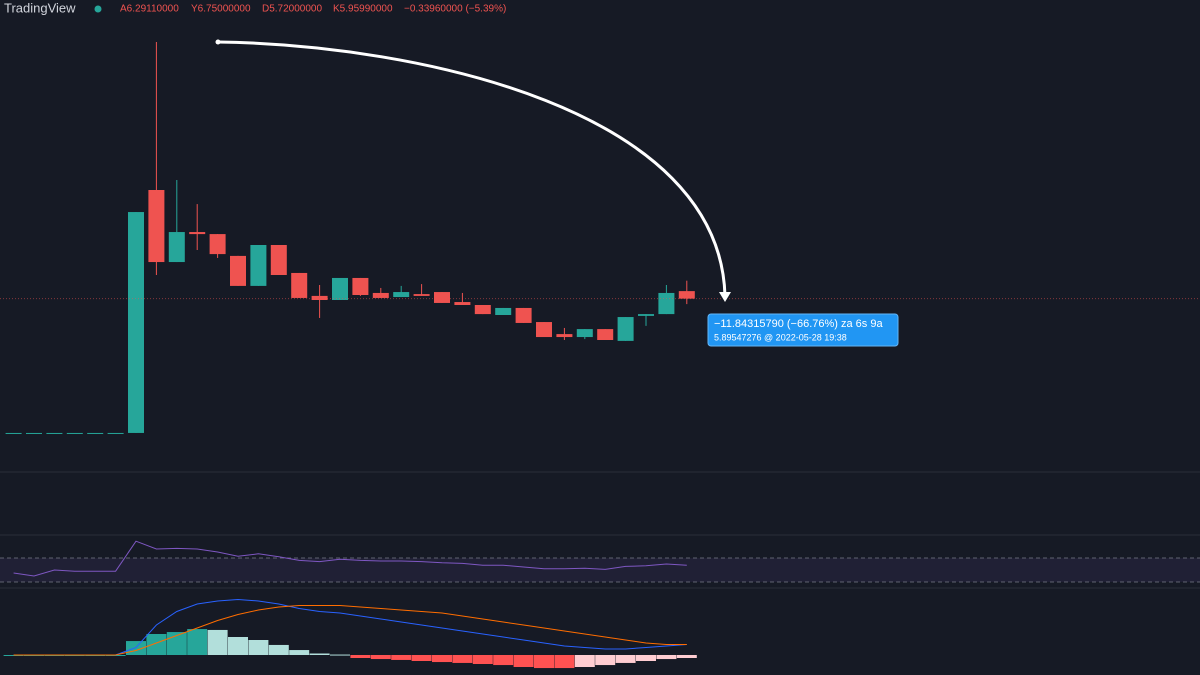  Describe the element at coordinates (780, 337) in the screenshot. I see `tooltip-line: 5.89547276 @ 2022-05-28 19:38` at that location.